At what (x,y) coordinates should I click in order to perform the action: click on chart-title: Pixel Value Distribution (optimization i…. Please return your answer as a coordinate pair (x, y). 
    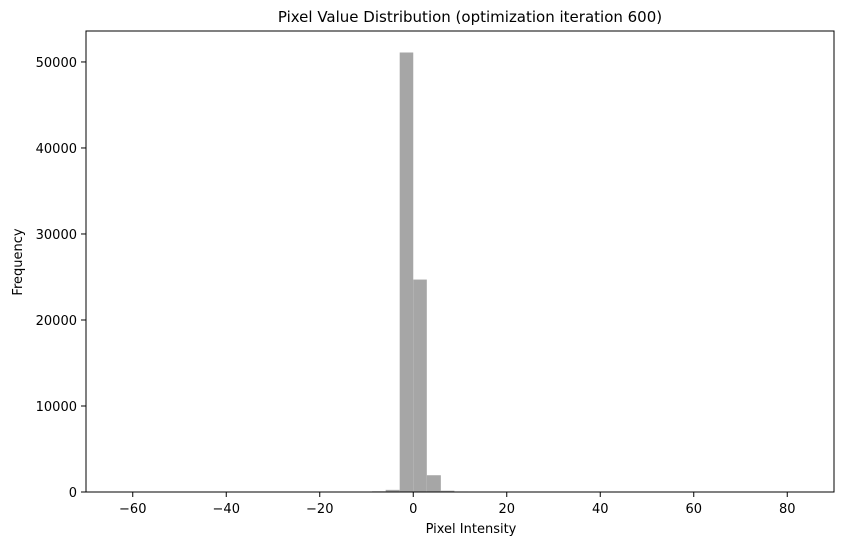
    Looking at the image, I should click on (470, 17).